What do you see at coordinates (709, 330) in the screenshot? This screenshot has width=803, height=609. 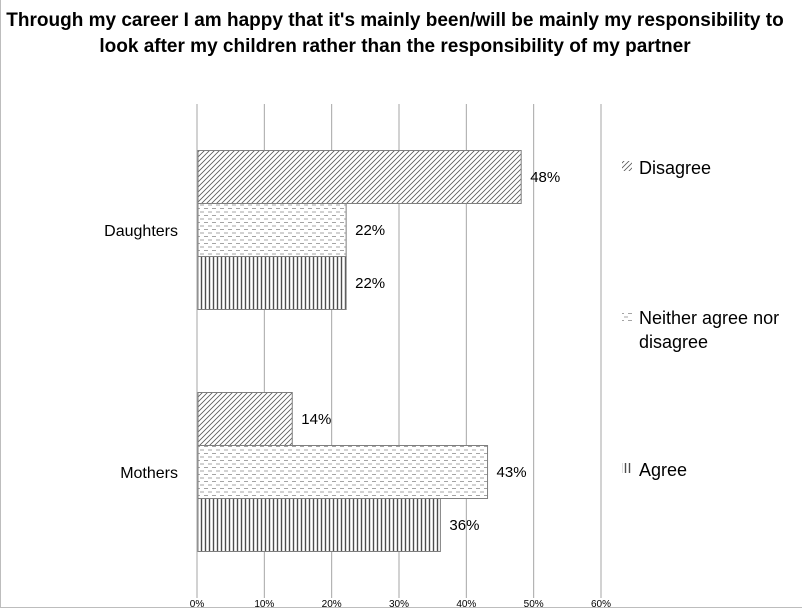 I see `legend-label: Neither agree nor disagree` at bounding box center [709, 330].